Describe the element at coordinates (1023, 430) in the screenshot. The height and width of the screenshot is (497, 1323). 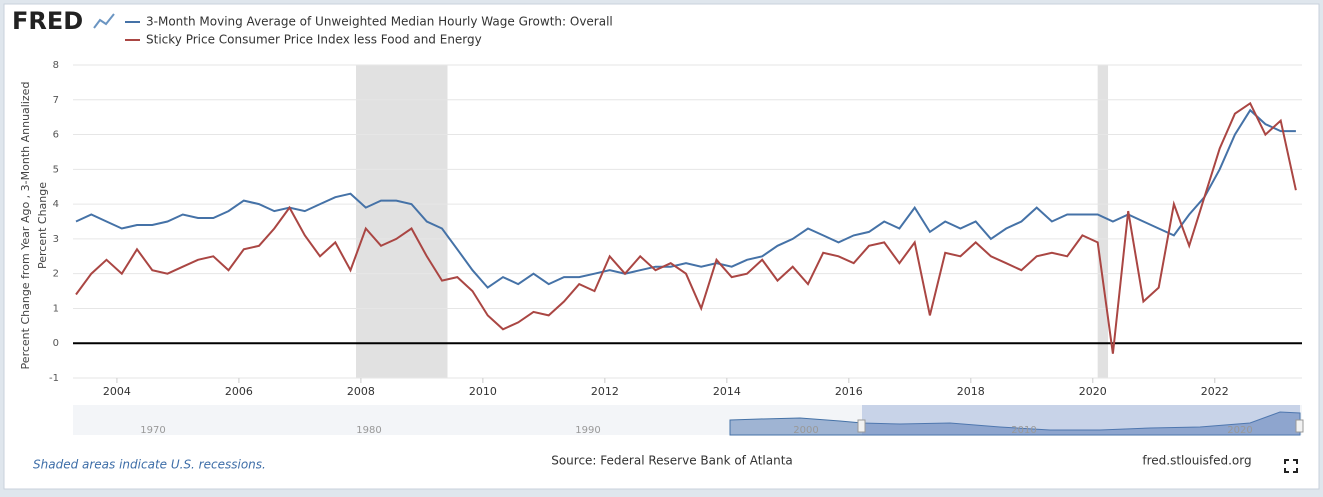
I see `navigator-label: 2010` at that location.